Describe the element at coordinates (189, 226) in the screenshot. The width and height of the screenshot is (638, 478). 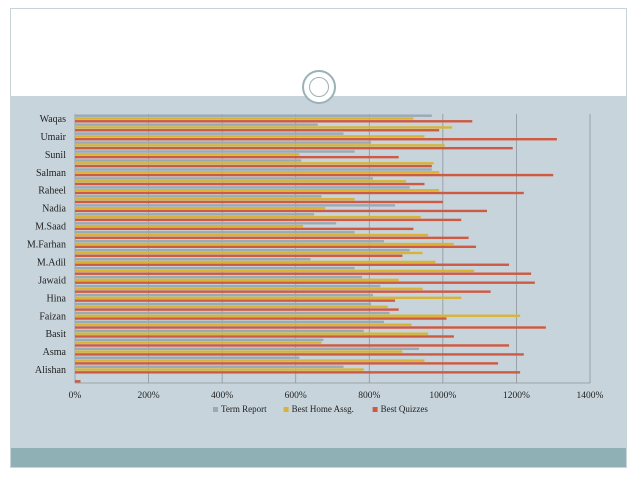
I see `bar-best-home-assg--17` at that location.